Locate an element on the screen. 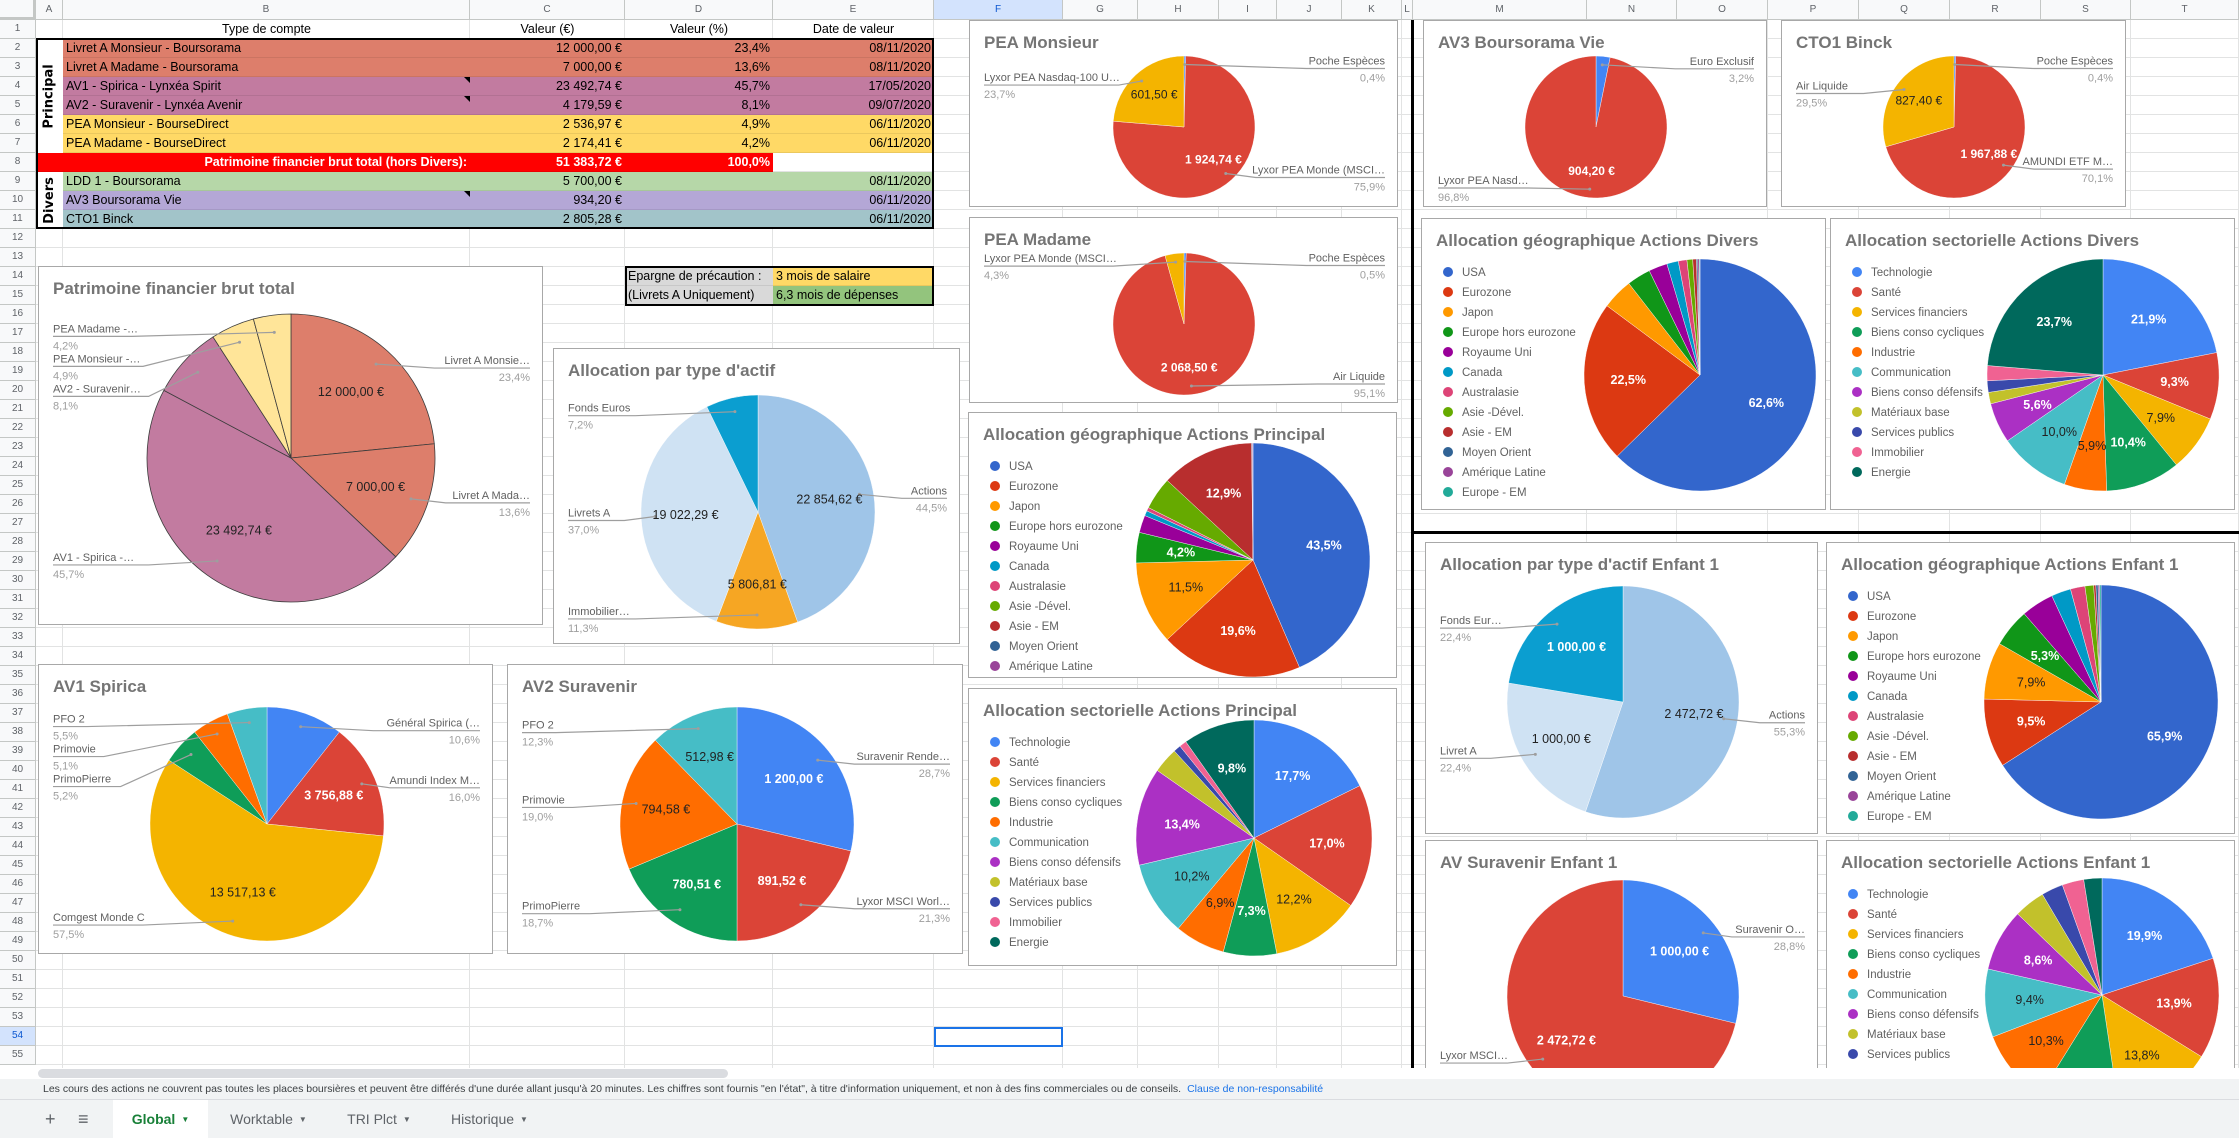  account-date: 06/11/2020 is located at coordinates (853, 200).